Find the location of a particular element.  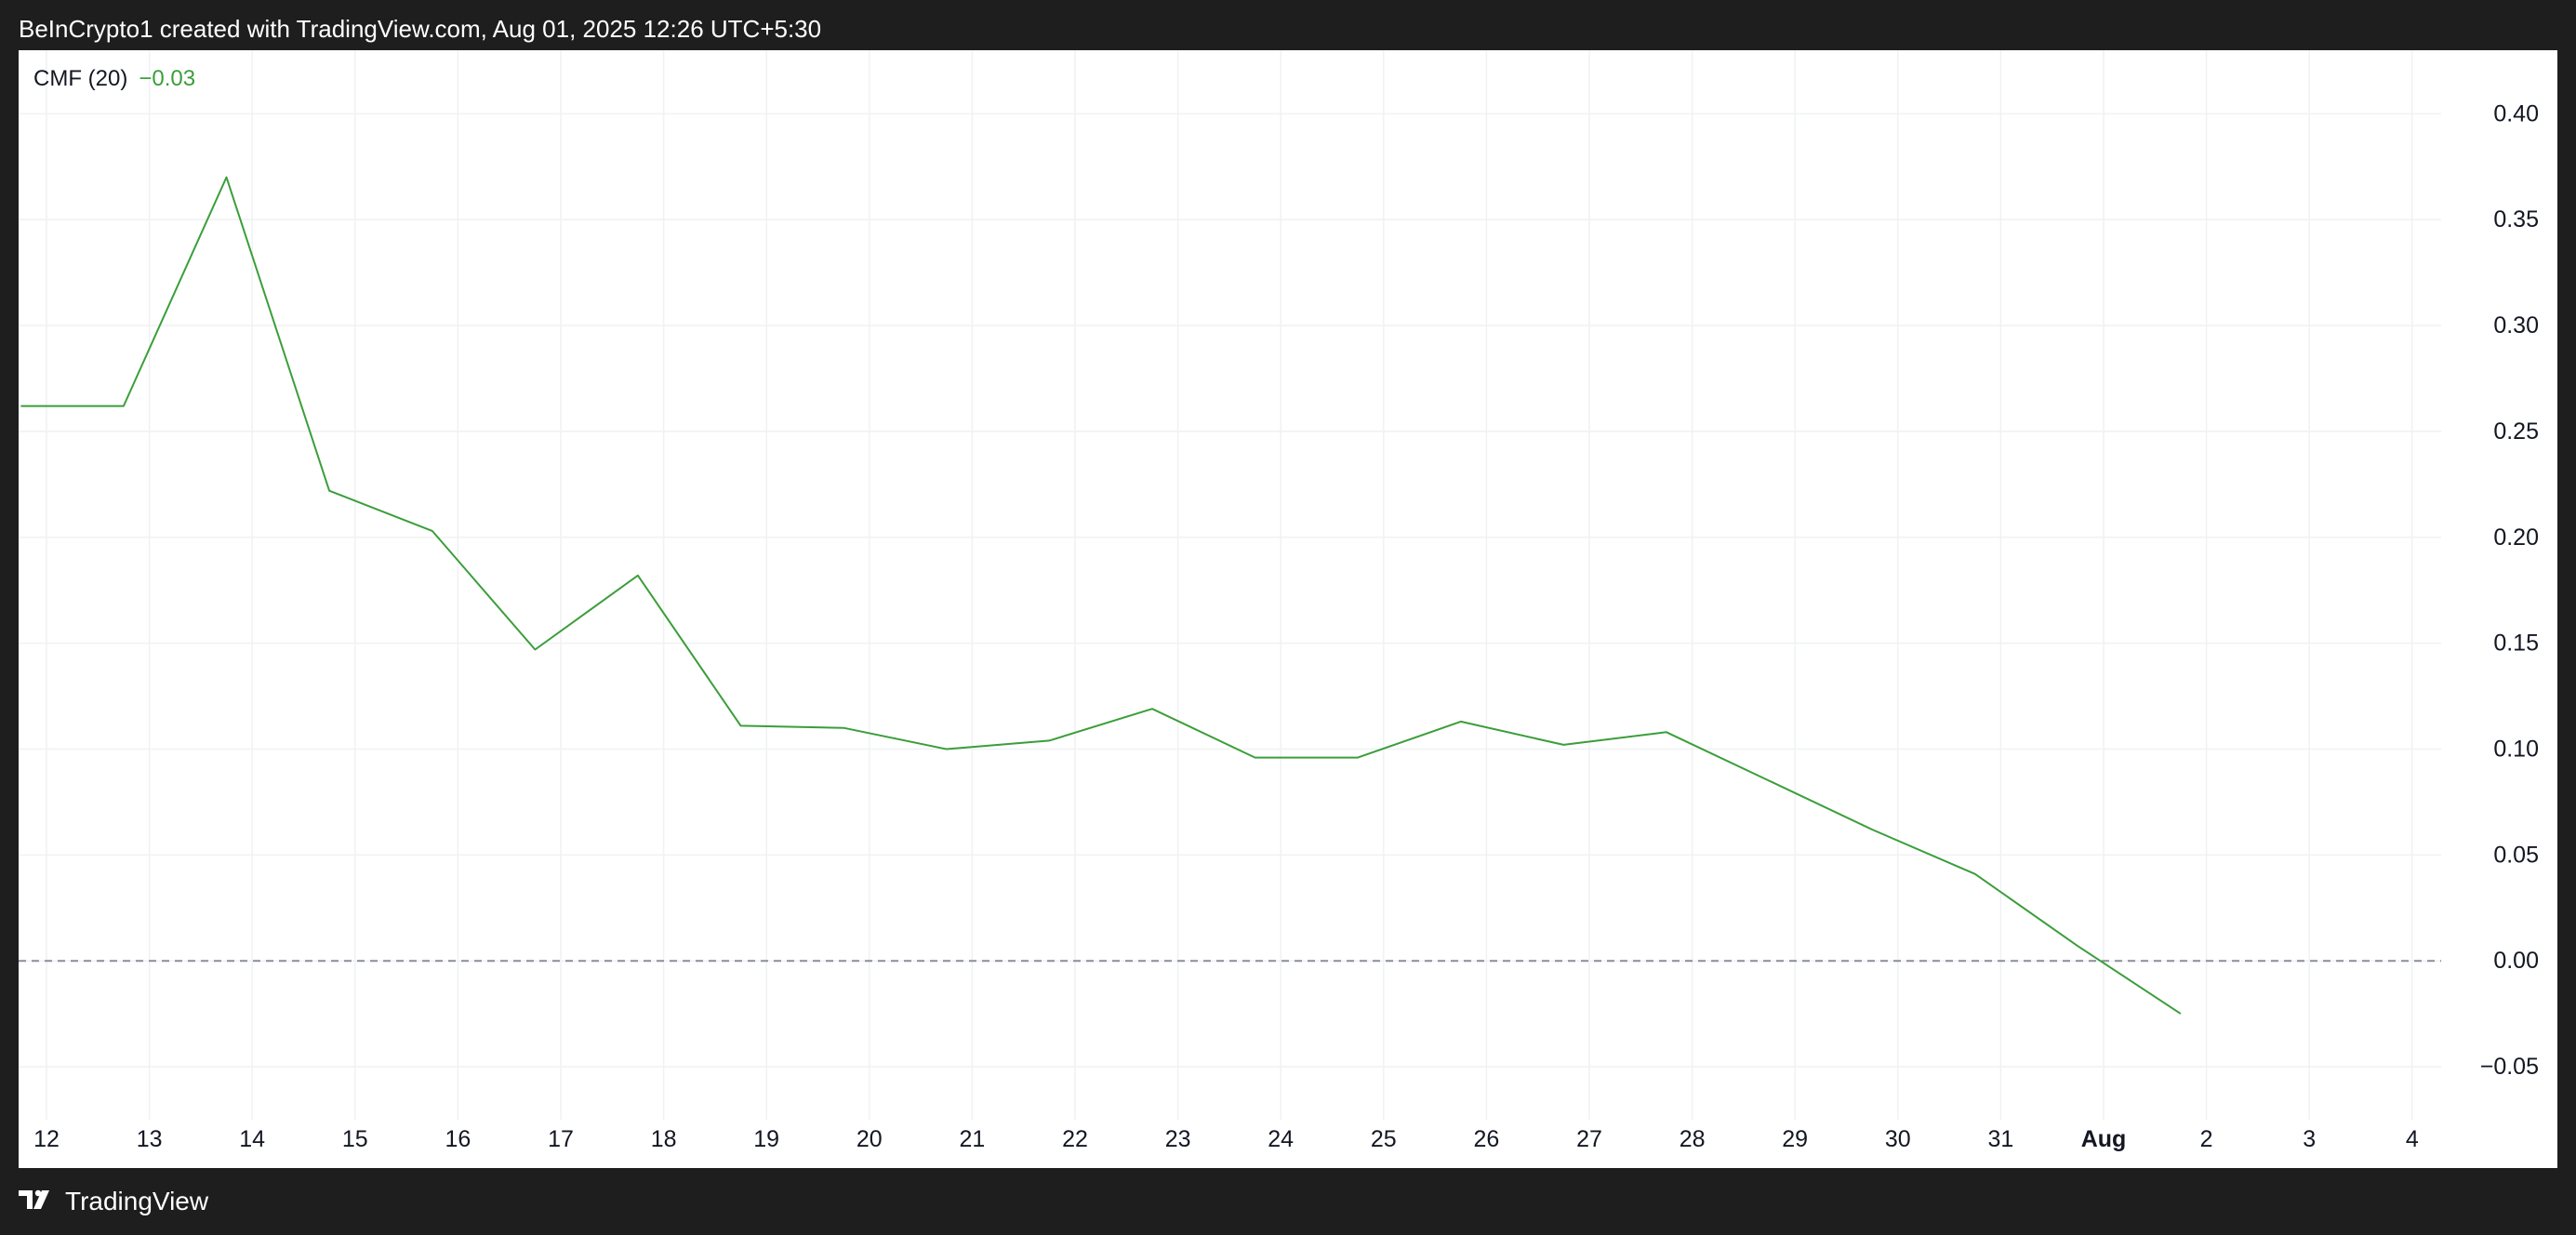

y-tick-label: 0.15 is located at coordinates (2516, 644).